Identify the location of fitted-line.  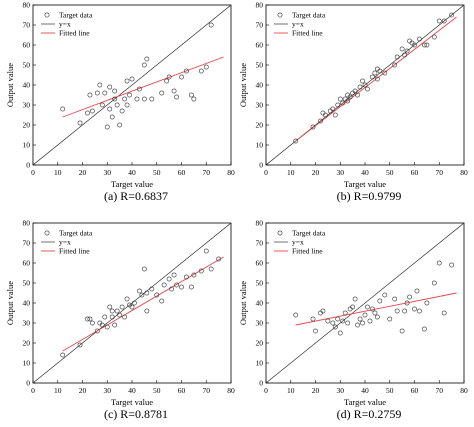
(376, 309).